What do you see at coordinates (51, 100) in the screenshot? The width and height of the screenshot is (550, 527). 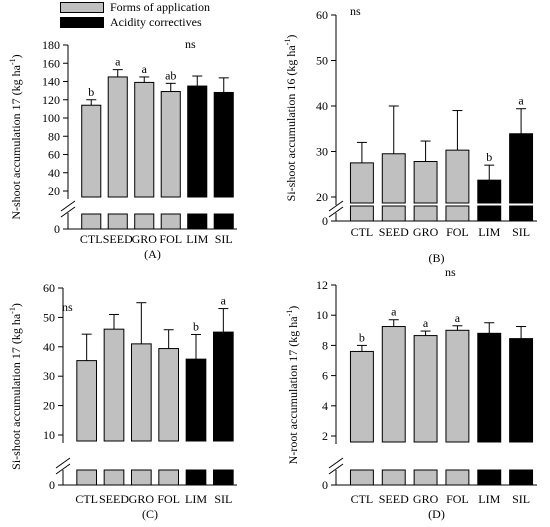 I see `y-tick-label: 120` at bounding box center [51, 100].